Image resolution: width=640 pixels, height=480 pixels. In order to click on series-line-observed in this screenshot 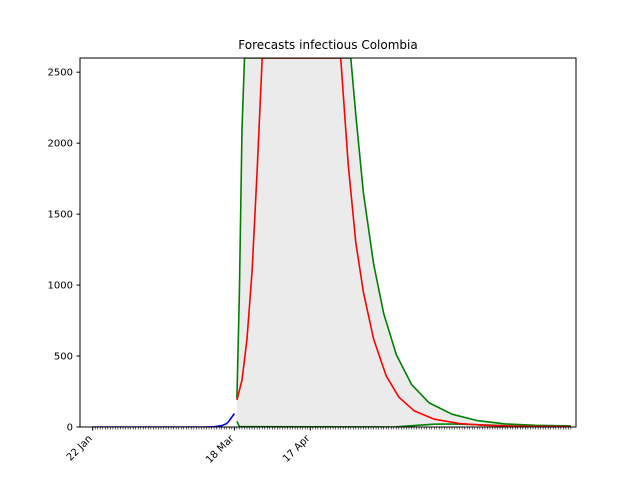, I will do `click(164, 420)`.